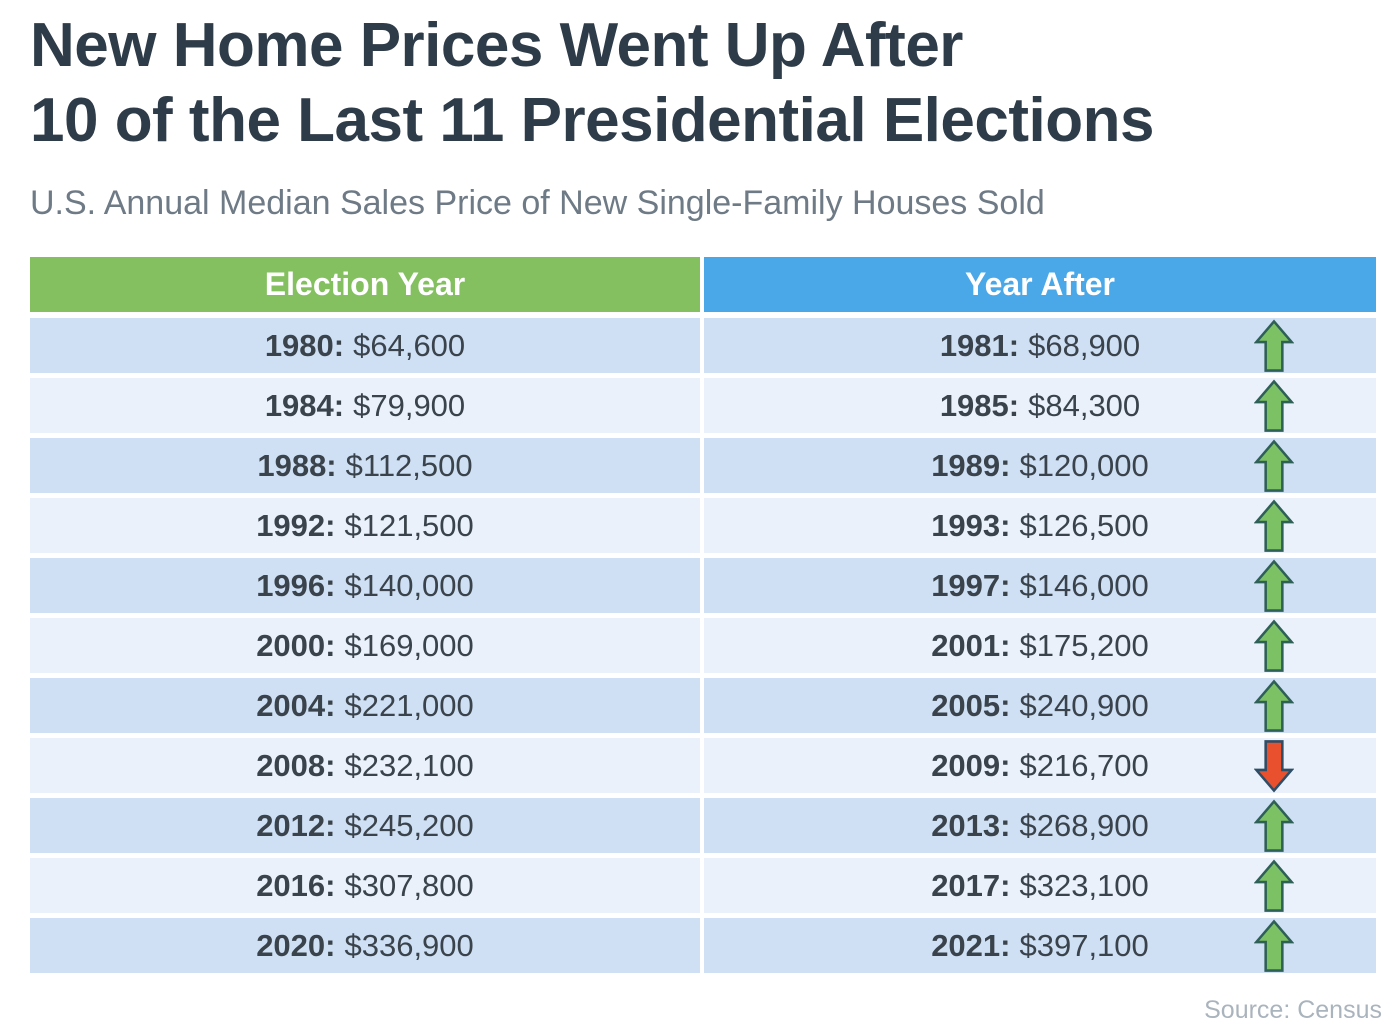 This screenshot has width=1396, height=1036. Describe the element at coordinates (1040, 284) in the screenshot. I see `column-header-year-after: Year After` at that location.